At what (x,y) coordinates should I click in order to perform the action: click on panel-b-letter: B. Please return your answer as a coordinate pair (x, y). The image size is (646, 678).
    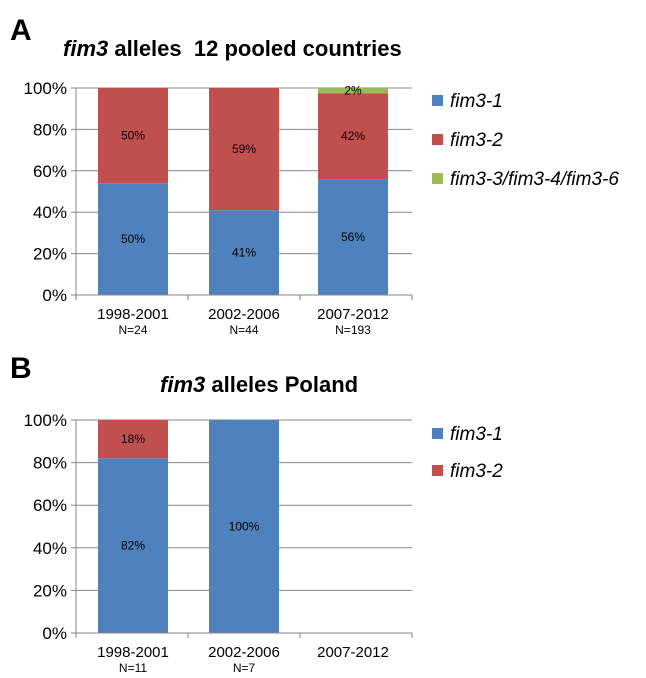
    Looking at the image, I should click on (21, 368).